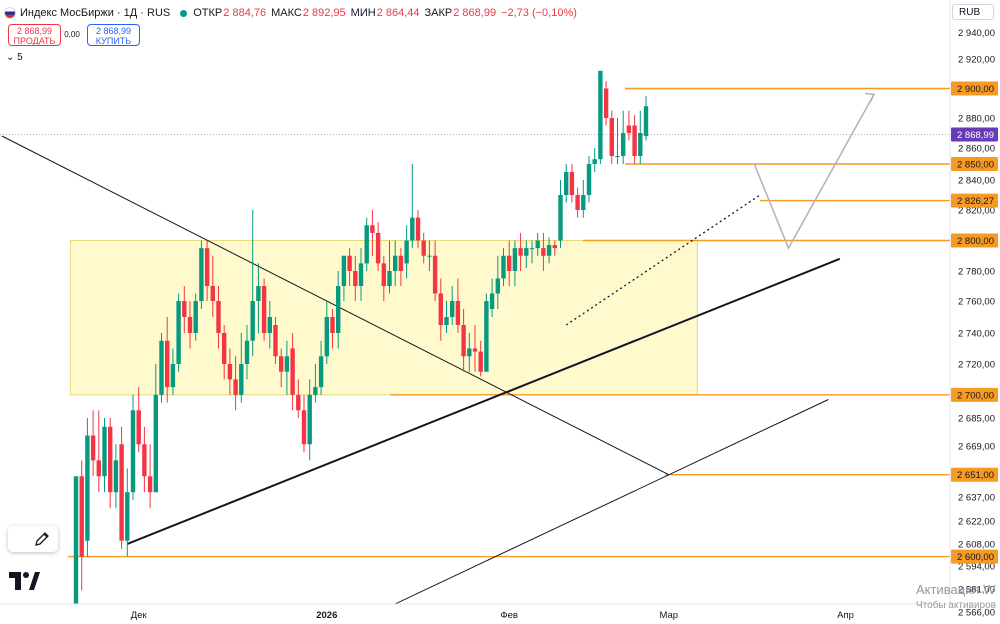  Describe the element at coordinates (95, 13) in the screenshot. I see `symbol-title: Индекс МосБиржи · 1Д · RUS` at that location.